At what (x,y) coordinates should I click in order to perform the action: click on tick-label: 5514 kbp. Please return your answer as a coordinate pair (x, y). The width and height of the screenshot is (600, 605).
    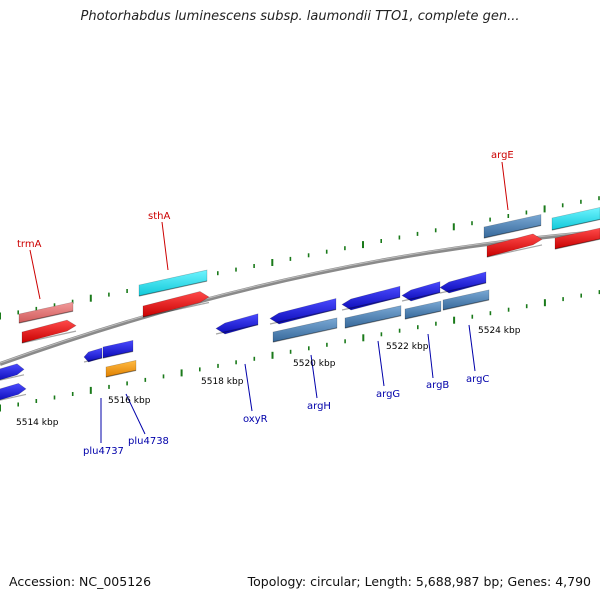
    Looking at the image, I should click on (37, 423).